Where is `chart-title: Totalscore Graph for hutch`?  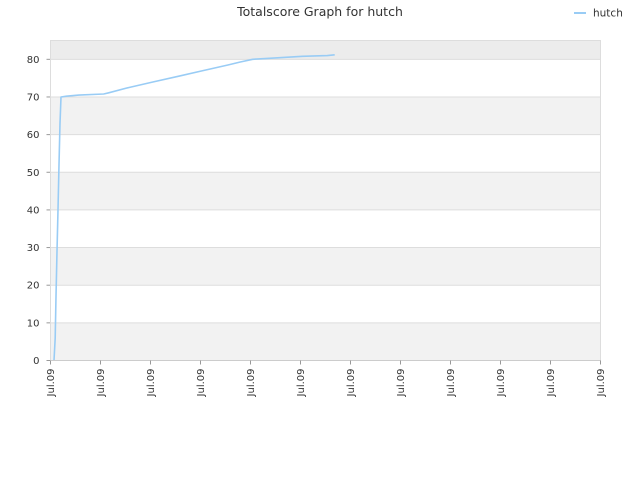 chart-title: Totalscore Graph for hutch is located at coordinates (319, 11).